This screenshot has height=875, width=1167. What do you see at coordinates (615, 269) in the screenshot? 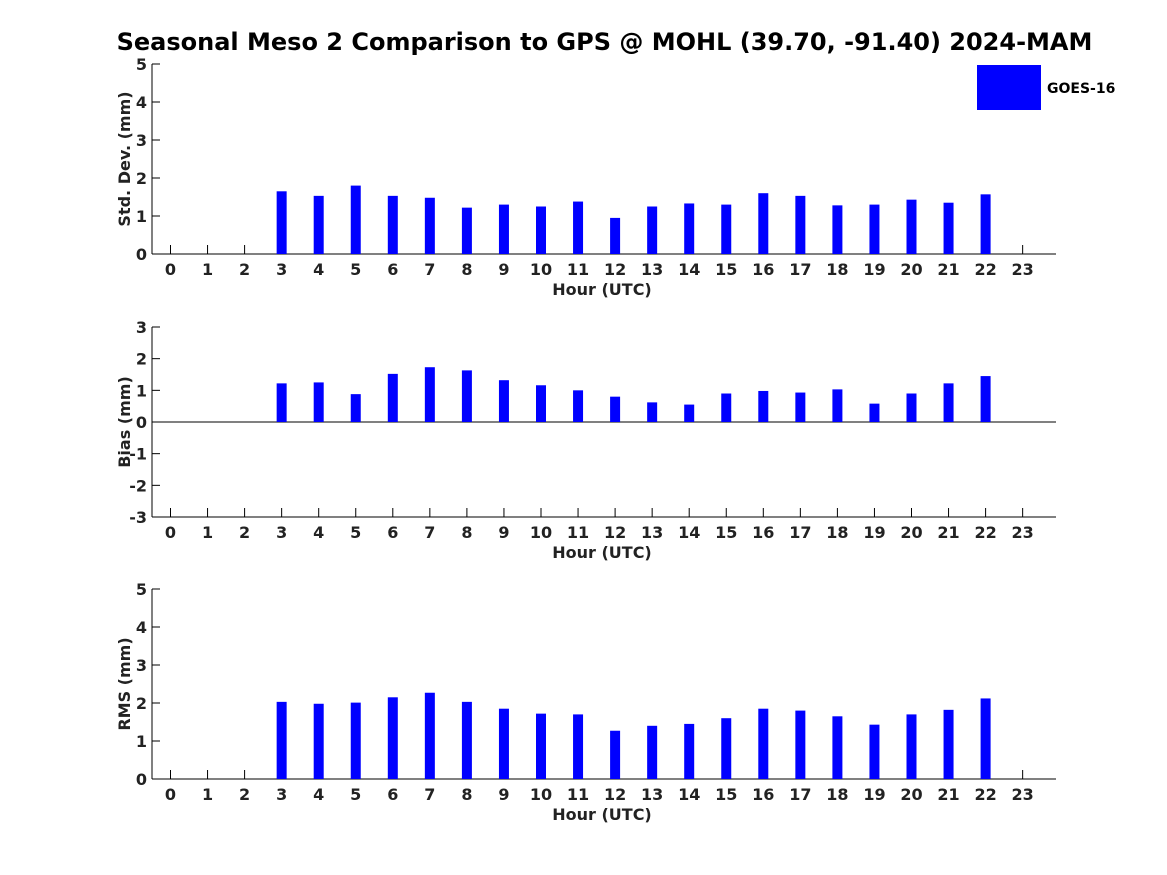
I see `std-x-tick-label: 12` at bounding box center [615, 269].